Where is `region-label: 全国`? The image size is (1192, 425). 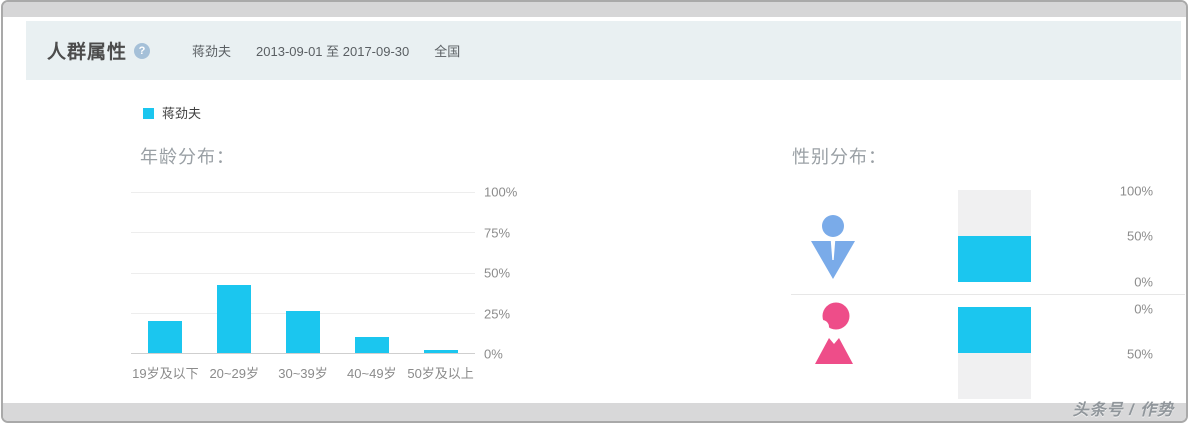
region-label: 全国 is located at coordinates (447, 51).